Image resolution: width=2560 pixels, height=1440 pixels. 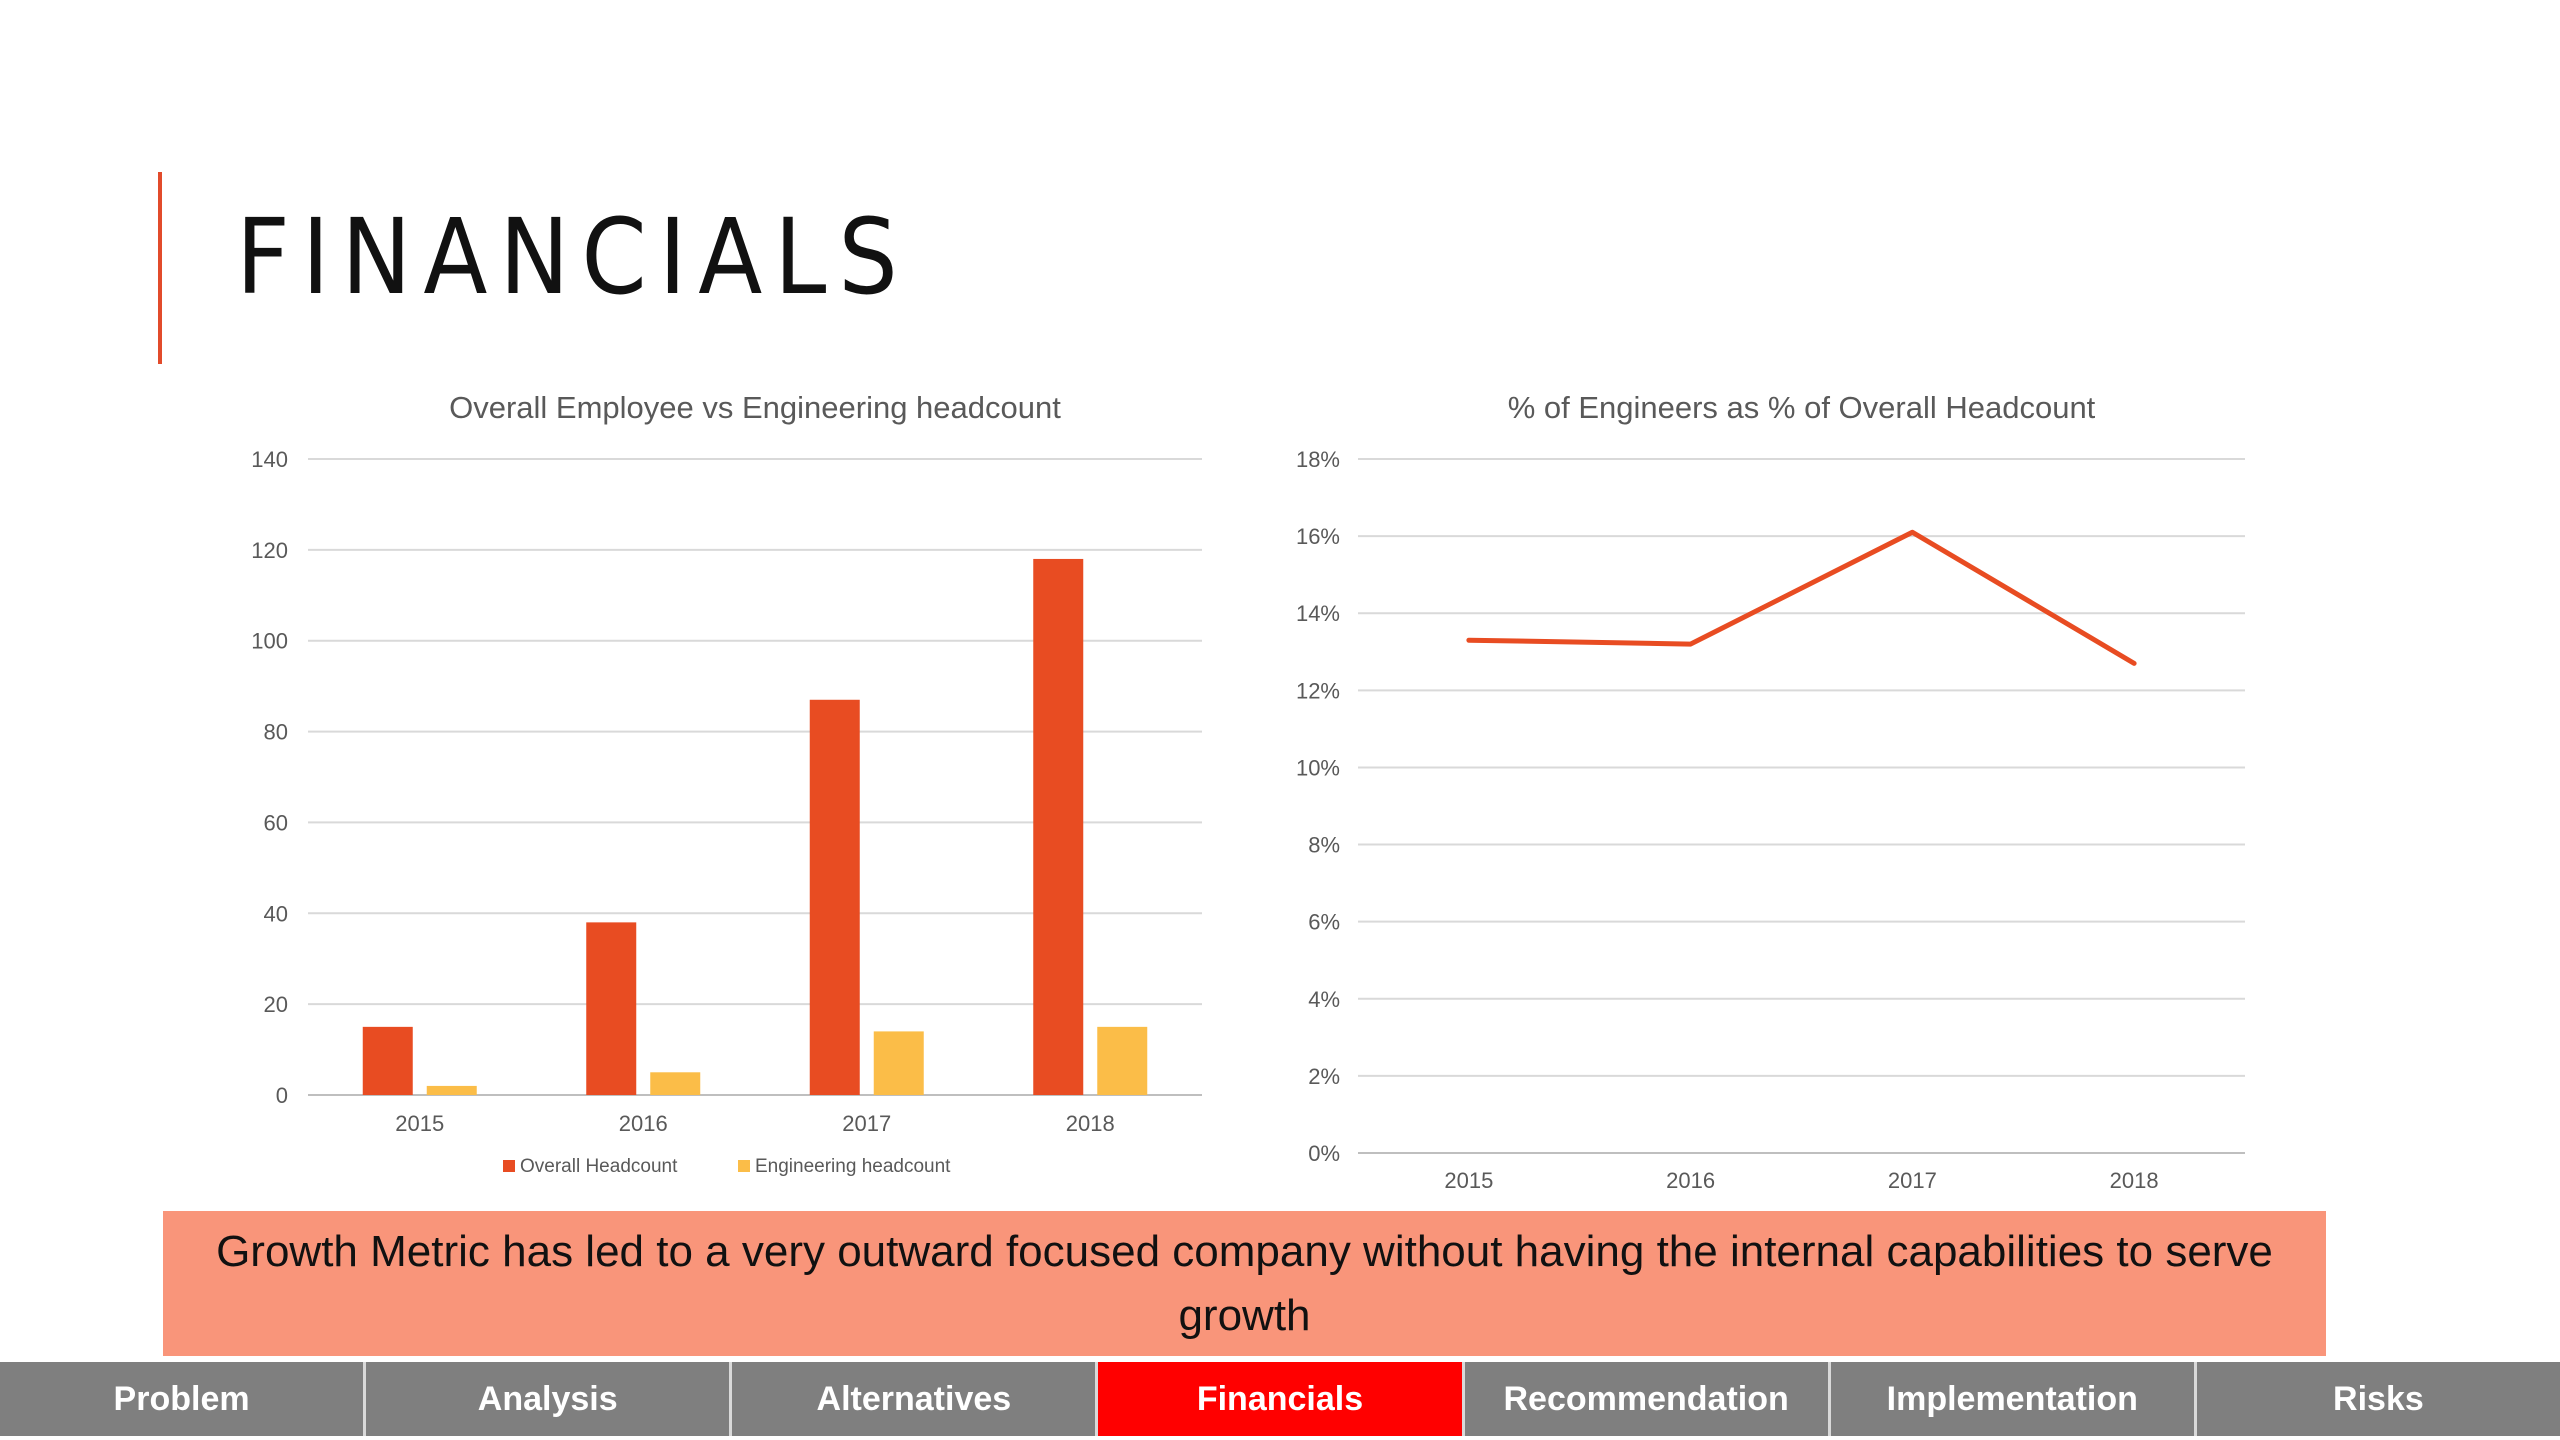 I want to click on chart1-legend-label-engineering: Engineering headcount, so click(x=853, y=1166).